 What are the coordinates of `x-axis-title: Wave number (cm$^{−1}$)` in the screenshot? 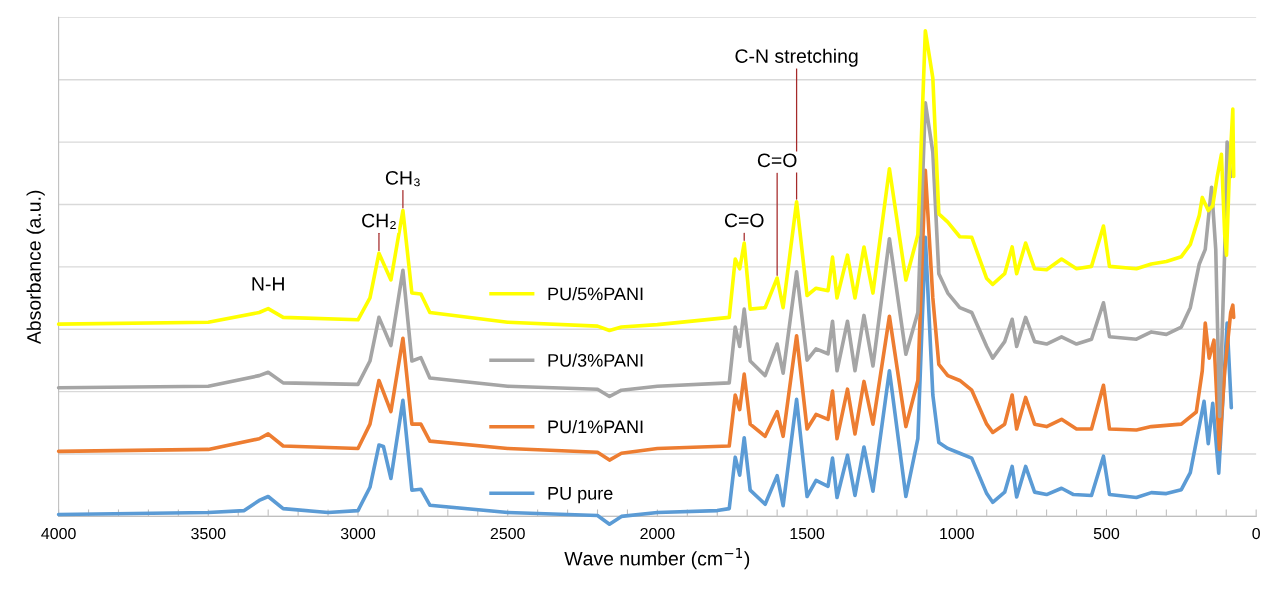 It's located at (657, 558).